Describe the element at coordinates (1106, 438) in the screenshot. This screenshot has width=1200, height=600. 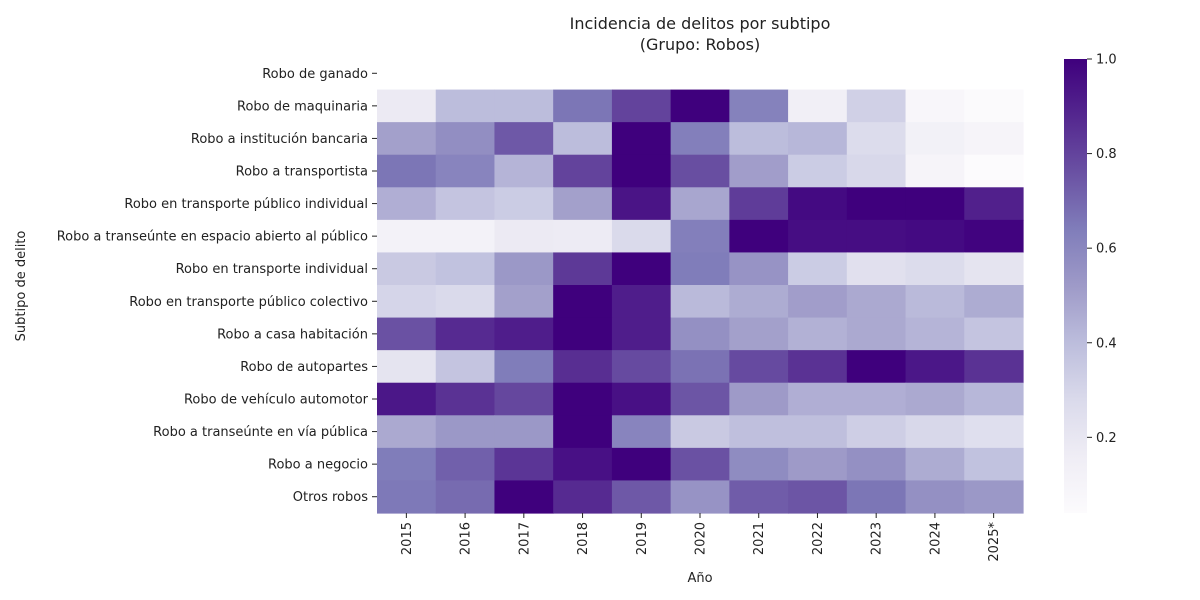
I see `colorbar-tick-label: 0.2` at that location.